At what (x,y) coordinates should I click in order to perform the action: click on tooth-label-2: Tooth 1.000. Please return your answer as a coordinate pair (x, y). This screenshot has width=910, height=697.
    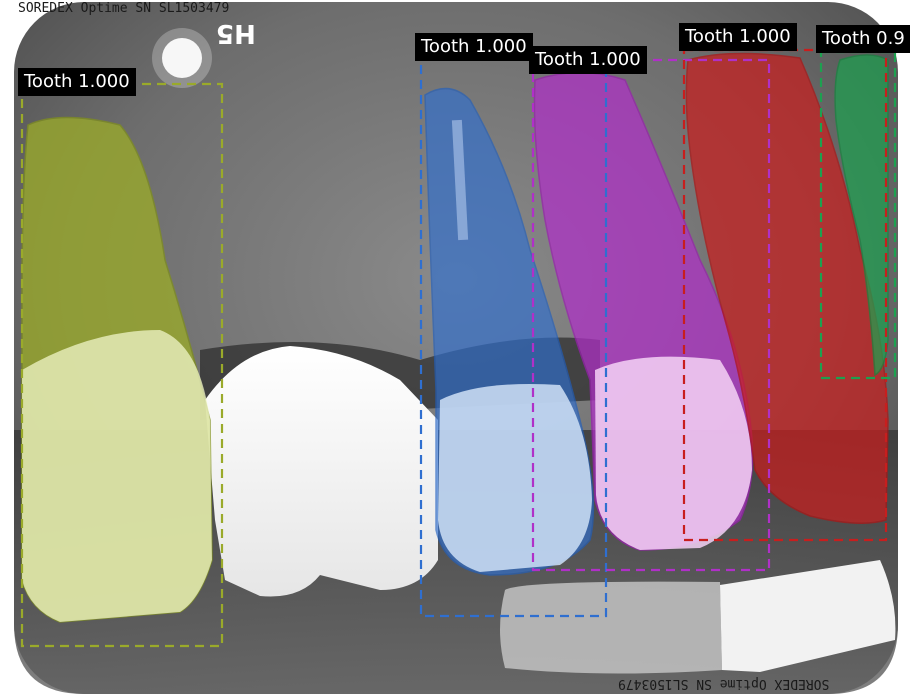
    Looking at the image, I should click on (474, 47).